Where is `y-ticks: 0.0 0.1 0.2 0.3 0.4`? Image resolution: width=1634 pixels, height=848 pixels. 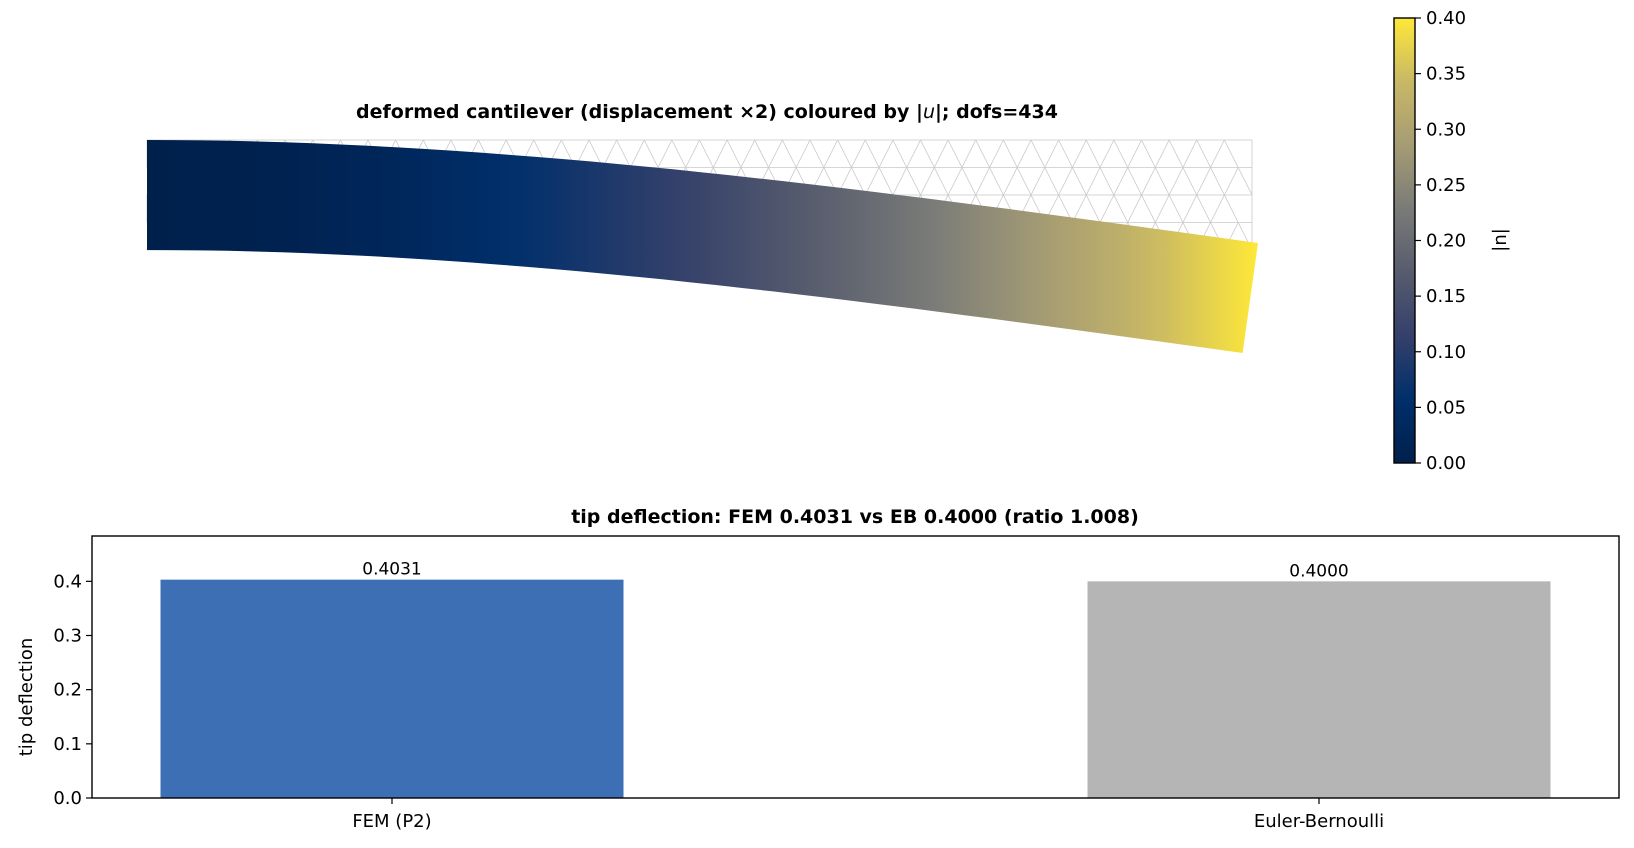
y-ticks: 0.0 0.1 0.2 0.3 0.4 is located at coordinates (72, 690).